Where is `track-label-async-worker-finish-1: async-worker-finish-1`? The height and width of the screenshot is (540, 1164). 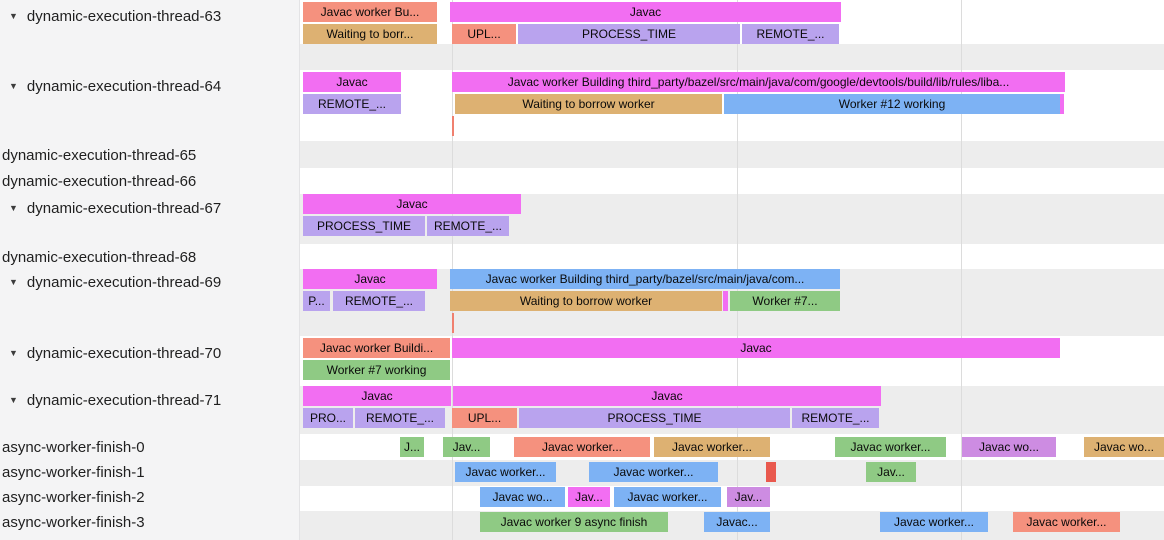 track-label-async-worker-finish-1: async-worker-finish-1 is located at coordinates (150, 472).